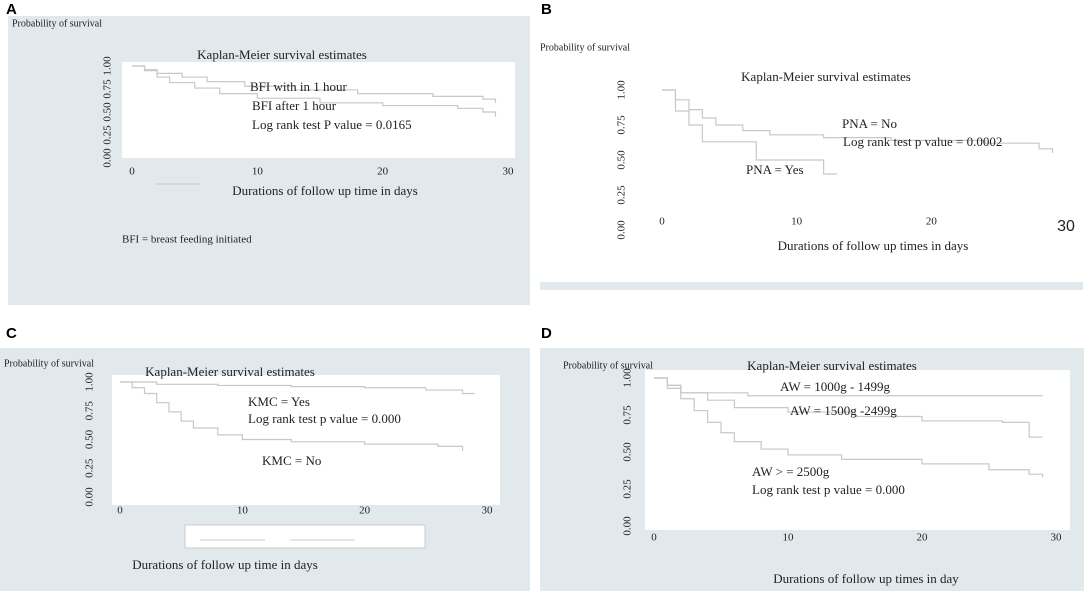 The width and height of the screenshot is (1084, 591). What do you see at coordinates (866, 578) in the screenshot?
I see `x-axis-label: Durations of follow up times in day` at bounding box center [866, 578].